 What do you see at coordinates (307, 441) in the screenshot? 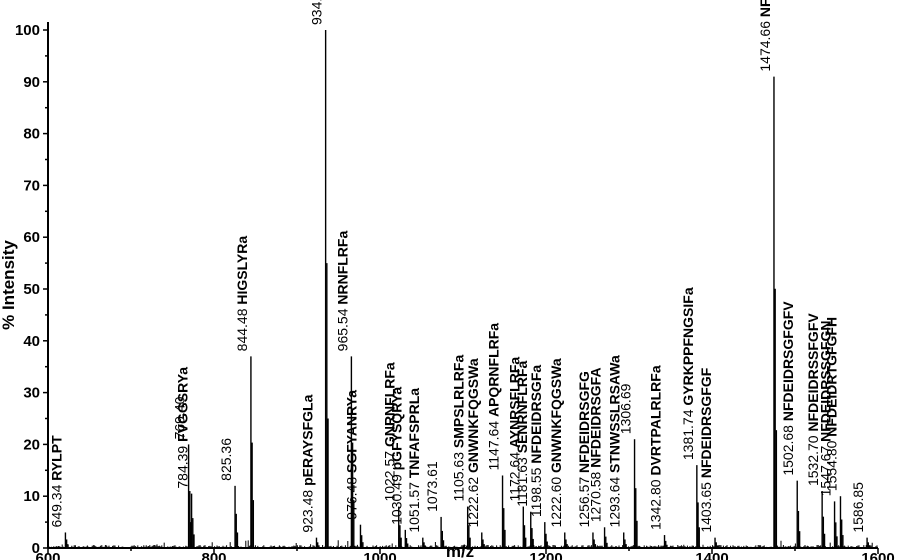
I see `peak-sequence-label: pERAYSFGLa` at bounding box center [307, 441].